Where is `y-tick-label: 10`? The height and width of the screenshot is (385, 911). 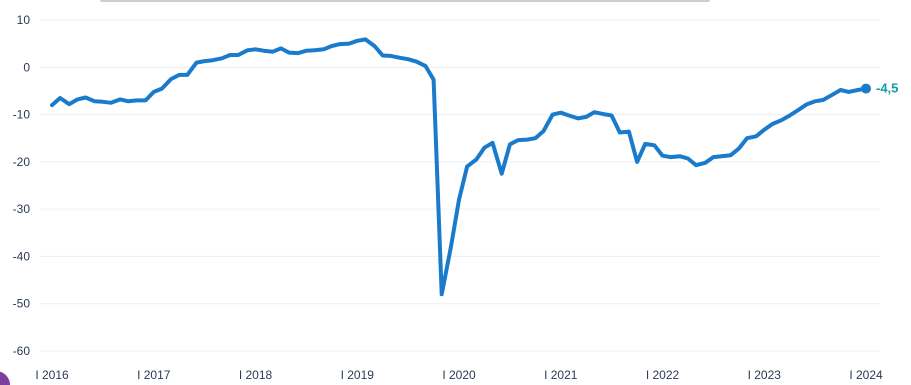 y-tick-label: 10 is located at coordinates (24, 20).